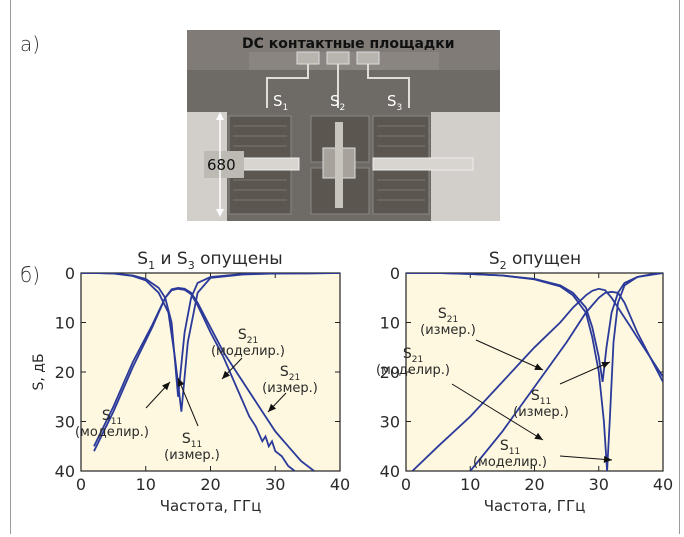 This screenshot has height=537, width=684. What do you see at coordinates (535, 260) in the screenshot?
I see `chart-title: S2 опущен` at bounding box center [535, 260].